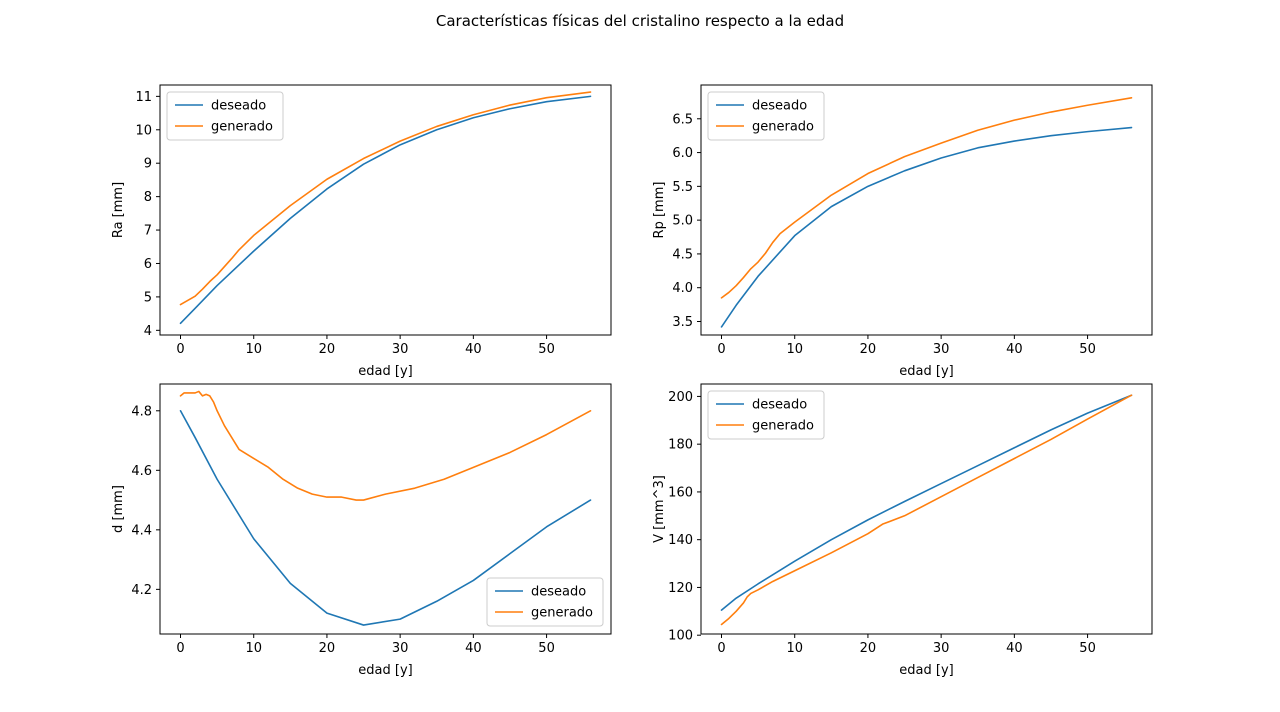 This screenshot has width=1280, height=712. Describe the element at coordinates (148, 331) in the screenshot. I see `y-tick-label: 4` at that location.